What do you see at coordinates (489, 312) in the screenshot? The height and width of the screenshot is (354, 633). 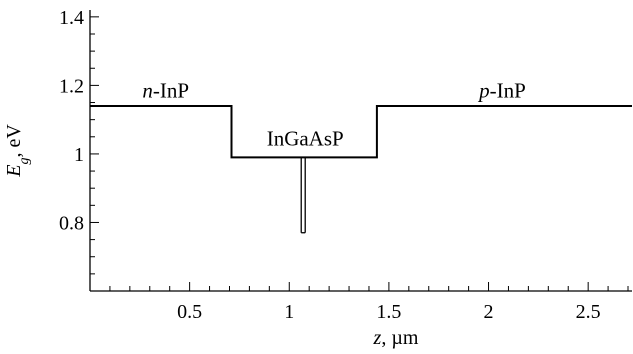 I see `x-tick-label: 2` at bounding box center [489, 312].